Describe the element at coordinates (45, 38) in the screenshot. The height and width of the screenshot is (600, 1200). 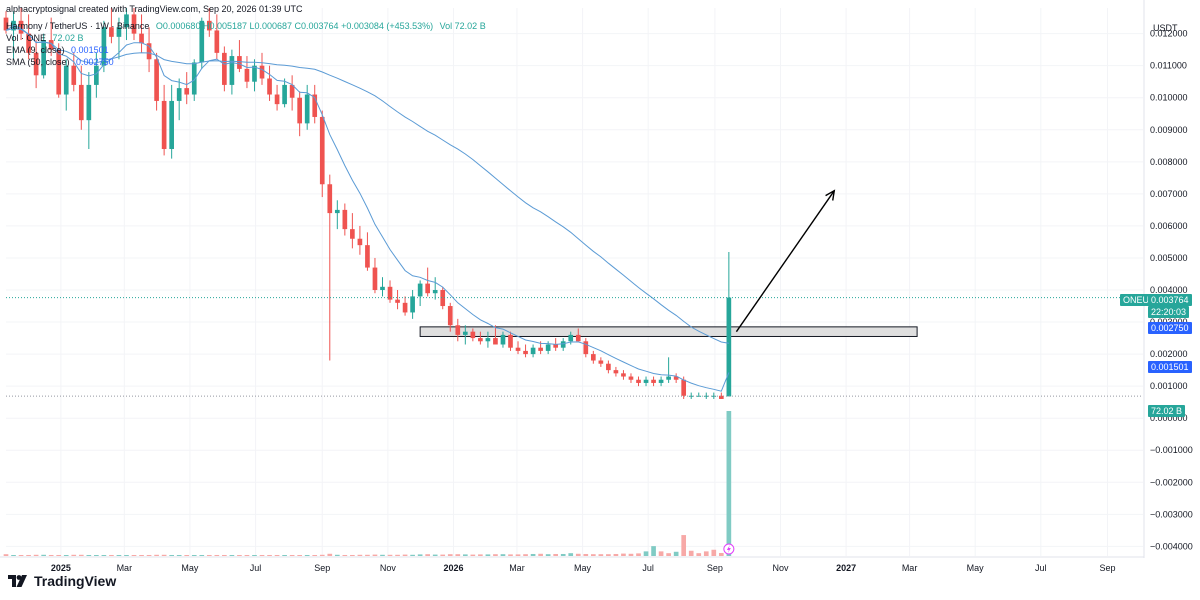
I see `volume-indicator-legend: Vol · ONE 72.02 B` at that location.